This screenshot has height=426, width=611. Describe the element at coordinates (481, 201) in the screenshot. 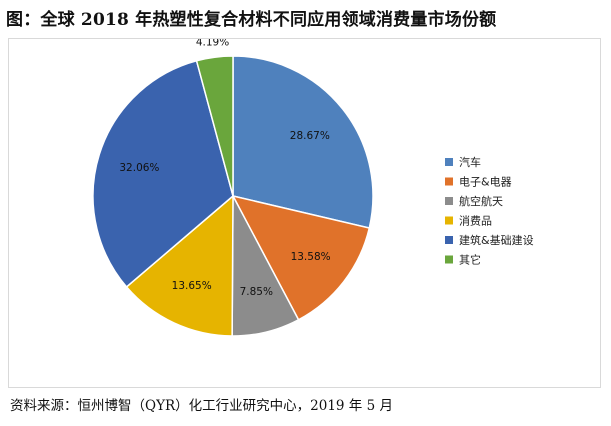

I see `legend-label: 航空航天` at that location.